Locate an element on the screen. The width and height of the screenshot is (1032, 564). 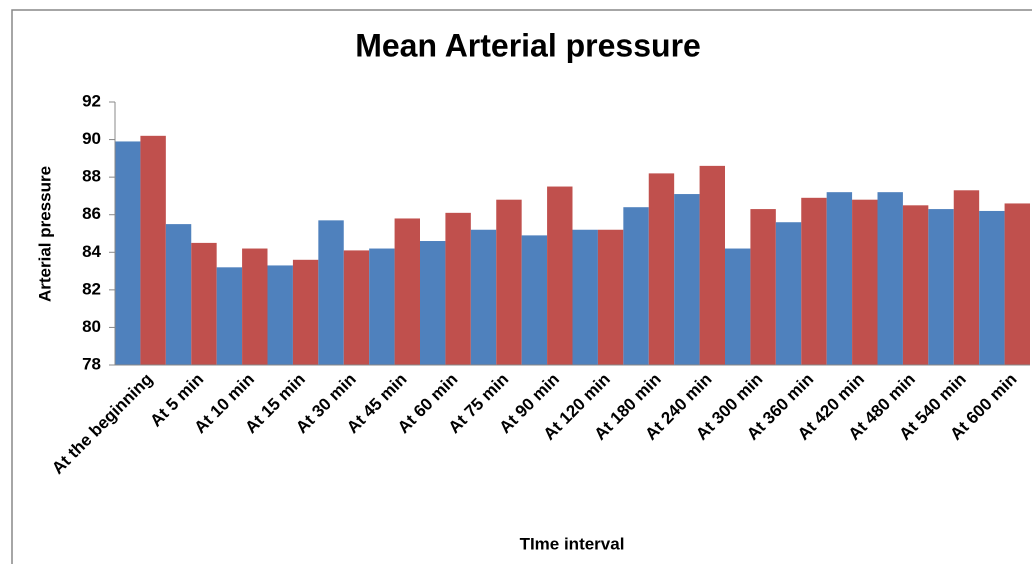
y-tick-label: 84 is located at coordinates (91, 251).